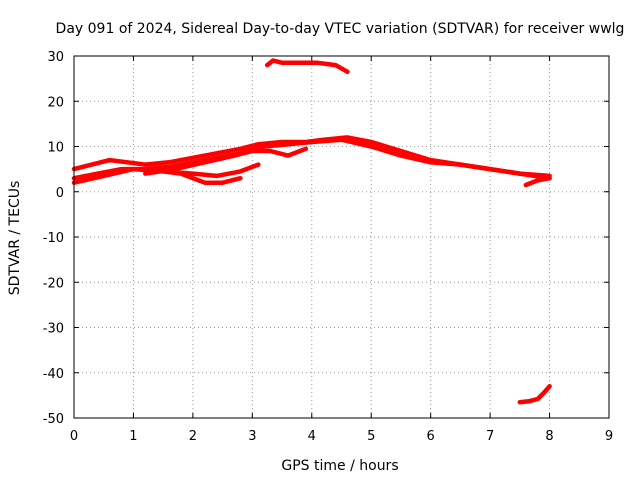  I want to click on x-axis-label: GPS time / hours, so click(339, 466).